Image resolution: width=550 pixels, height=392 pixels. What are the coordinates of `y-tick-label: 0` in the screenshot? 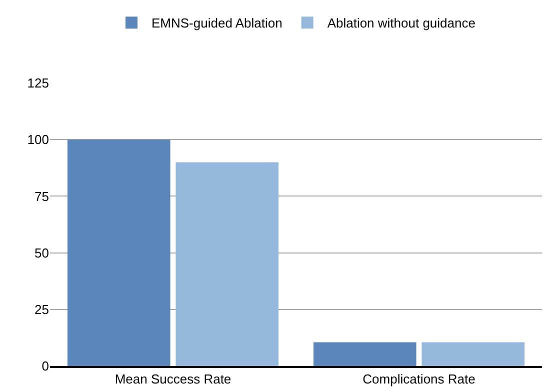 It's located at (45, 366).